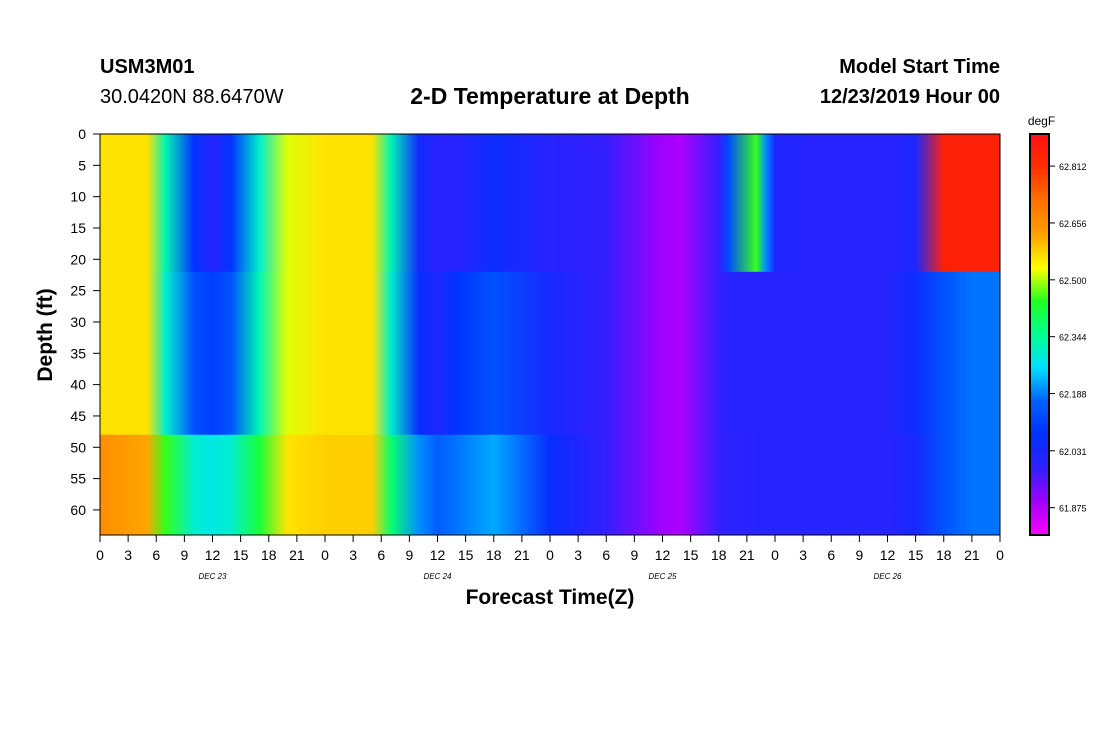 This screenshot has height=750, width=1100. What do you see at coordinates (437, 576) in the screenshot?
I see `day-label: DEC 24` at bounding box center [437, 576].